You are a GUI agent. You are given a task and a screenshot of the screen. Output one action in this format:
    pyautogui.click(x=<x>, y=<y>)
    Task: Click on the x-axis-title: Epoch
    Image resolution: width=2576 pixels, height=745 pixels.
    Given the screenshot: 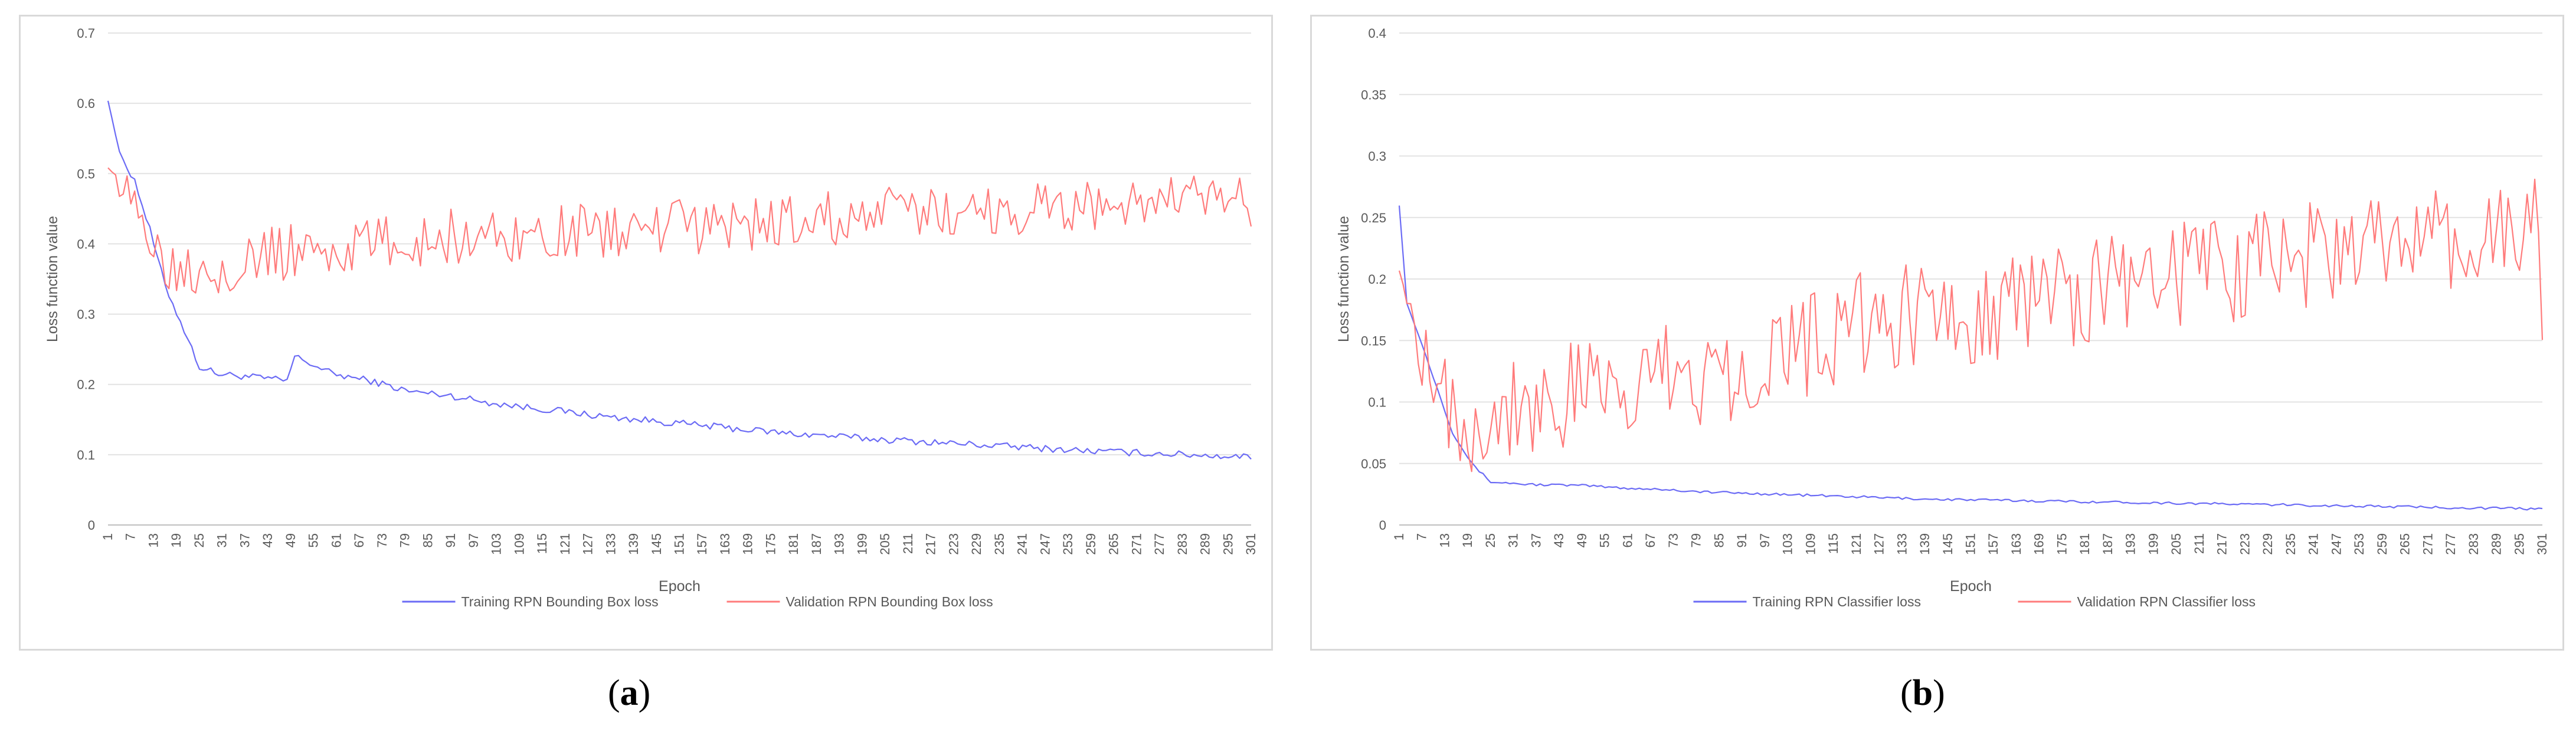 What is the action you would take?
    pyautogui.click(x=680, y=586)
    